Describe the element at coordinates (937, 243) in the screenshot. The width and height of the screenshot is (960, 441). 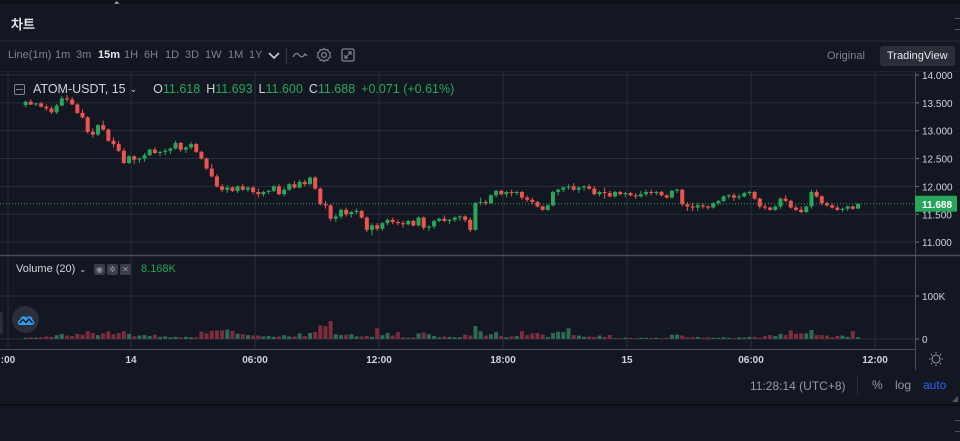
I see `price-tick: 11.000` at that location.